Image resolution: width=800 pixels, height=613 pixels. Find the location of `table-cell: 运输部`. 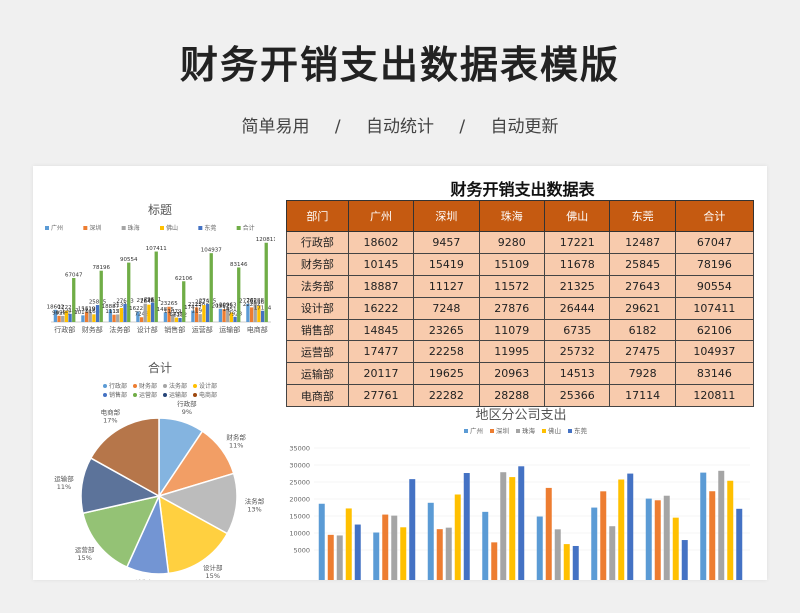

table-cell: 运输部 is located at coordinates (317, 374).